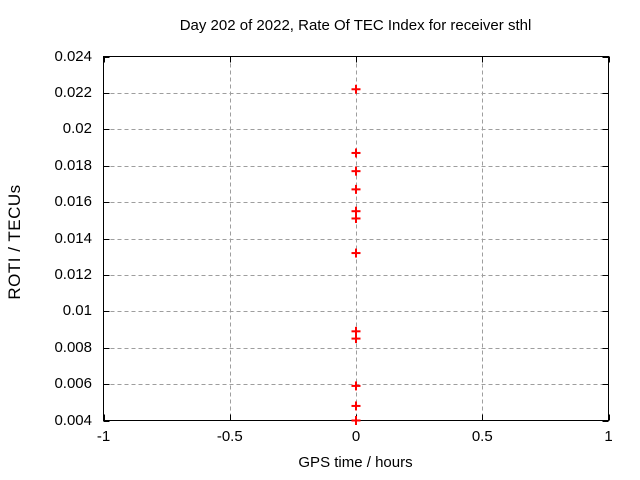  I want to click on x-axis-label: GPS time / hours, so click(355, 462).